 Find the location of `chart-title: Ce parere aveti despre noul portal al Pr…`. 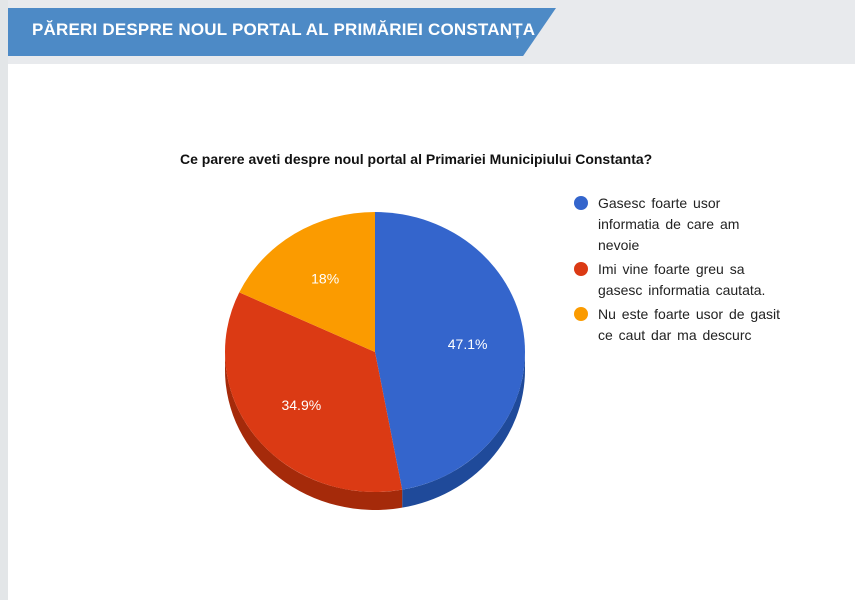

chart-title: Ce parere aveti despre noul portal al Pr… is located at coordinates (416, 159).